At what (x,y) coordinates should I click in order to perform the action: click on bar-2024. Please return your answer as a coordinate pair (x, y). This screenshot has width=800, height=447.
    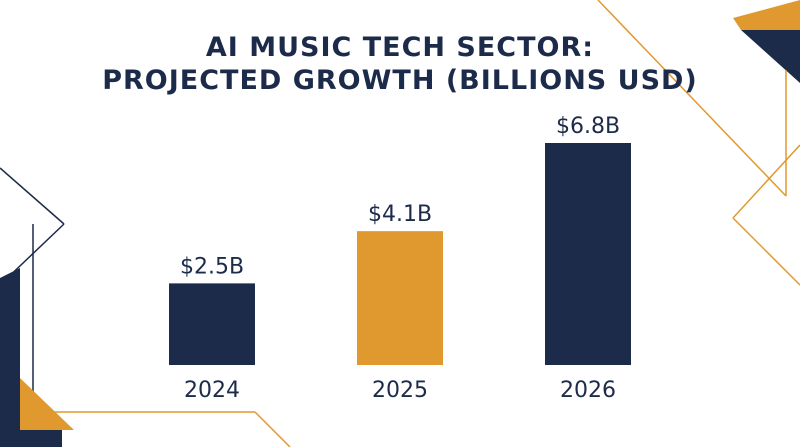
    Looking at the image, I should click on (212, 324).